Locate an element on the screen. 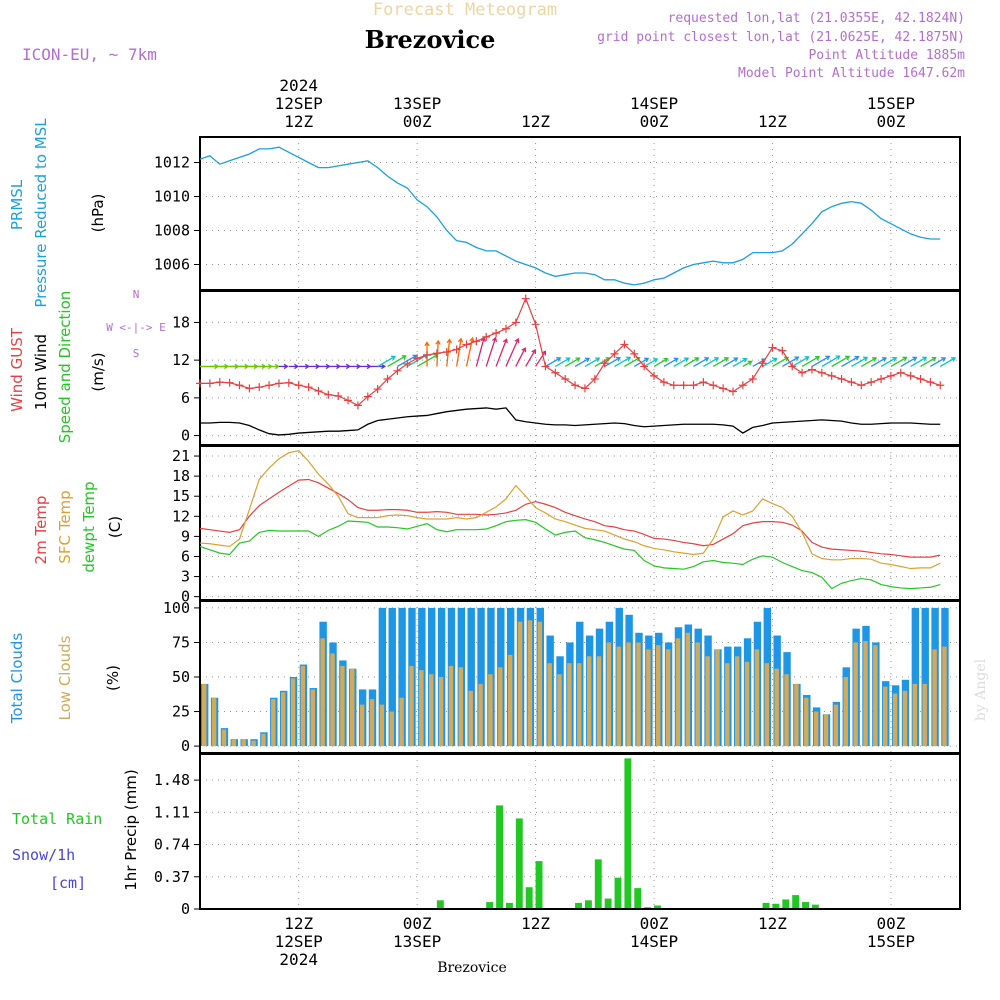 The height and width of the screenshot is (1000, 1000). bottom-time-label: 12Z is located at coordinates (535, 923).